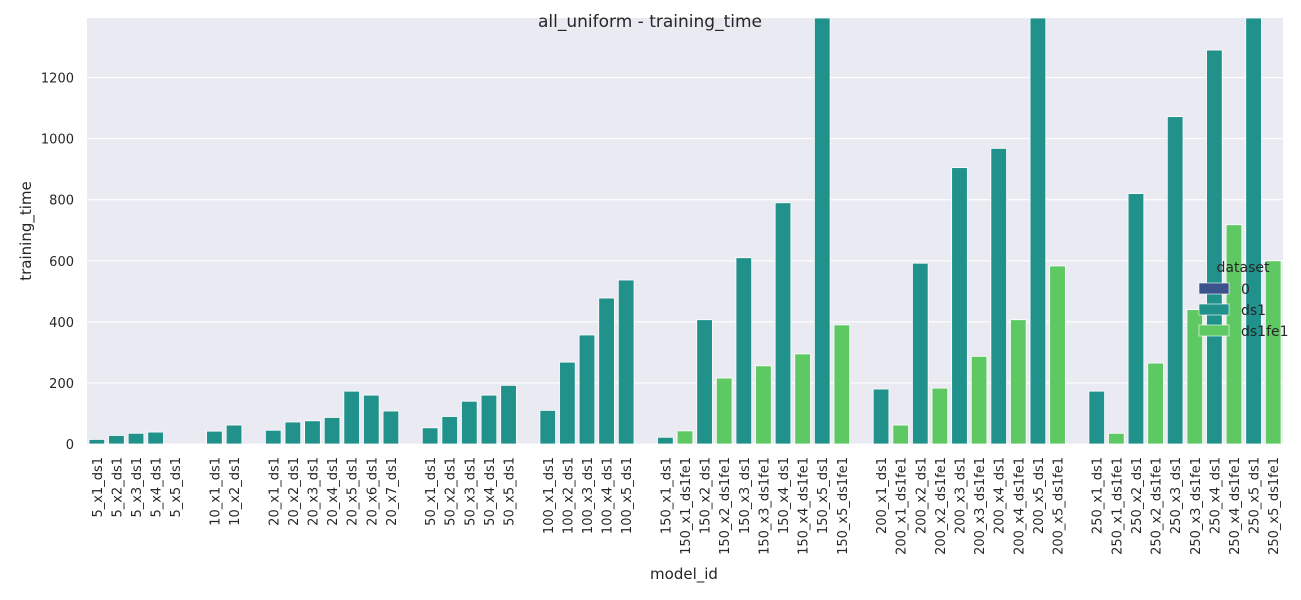  What do you see at coordinates (568, 495) in the screenshot?
I see `x-tick-label: 100_x2_ds1` at bounding box center [568, 495].